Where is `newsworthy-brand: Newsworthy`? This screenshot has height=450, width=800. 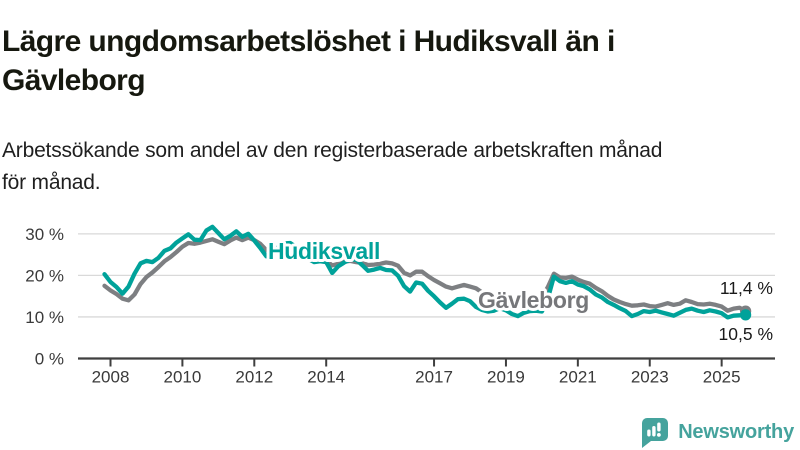
newsworthy-brand: Newsworthy is located at coordinates (716, 432).